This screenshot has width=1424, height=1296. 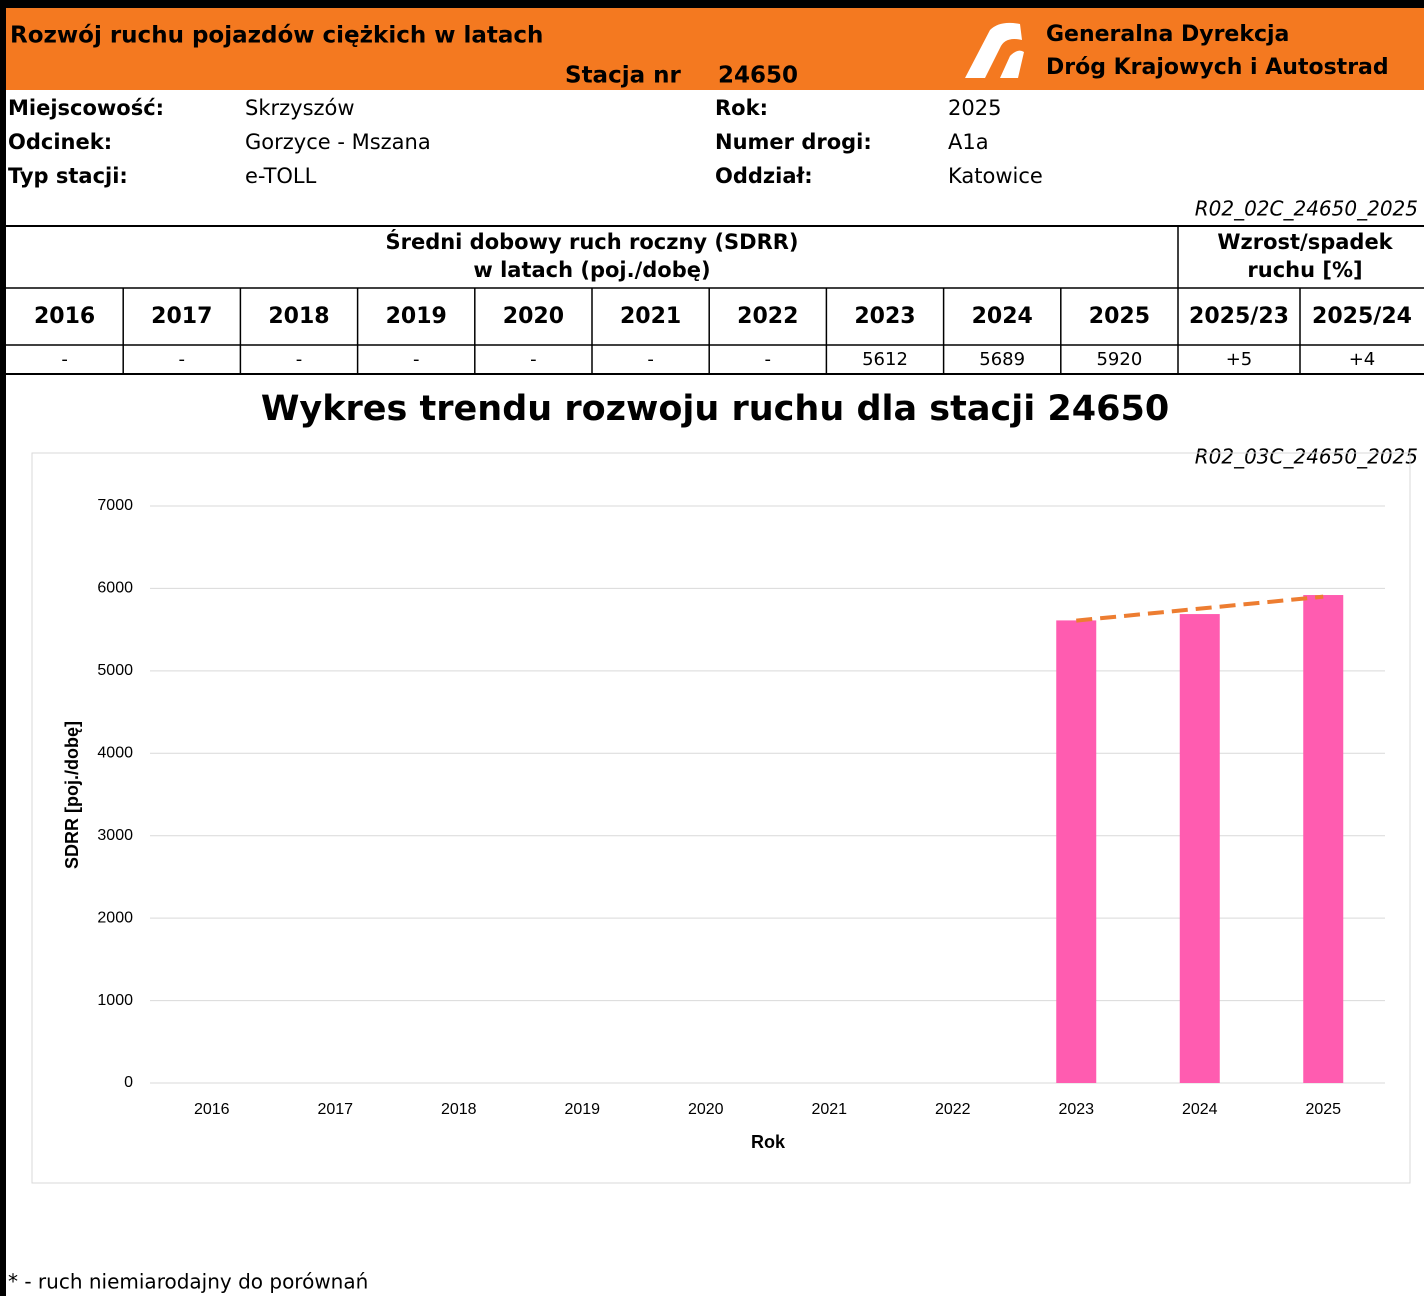 I want to click on info-label: Odcinek:, so click(x=60, y=142).